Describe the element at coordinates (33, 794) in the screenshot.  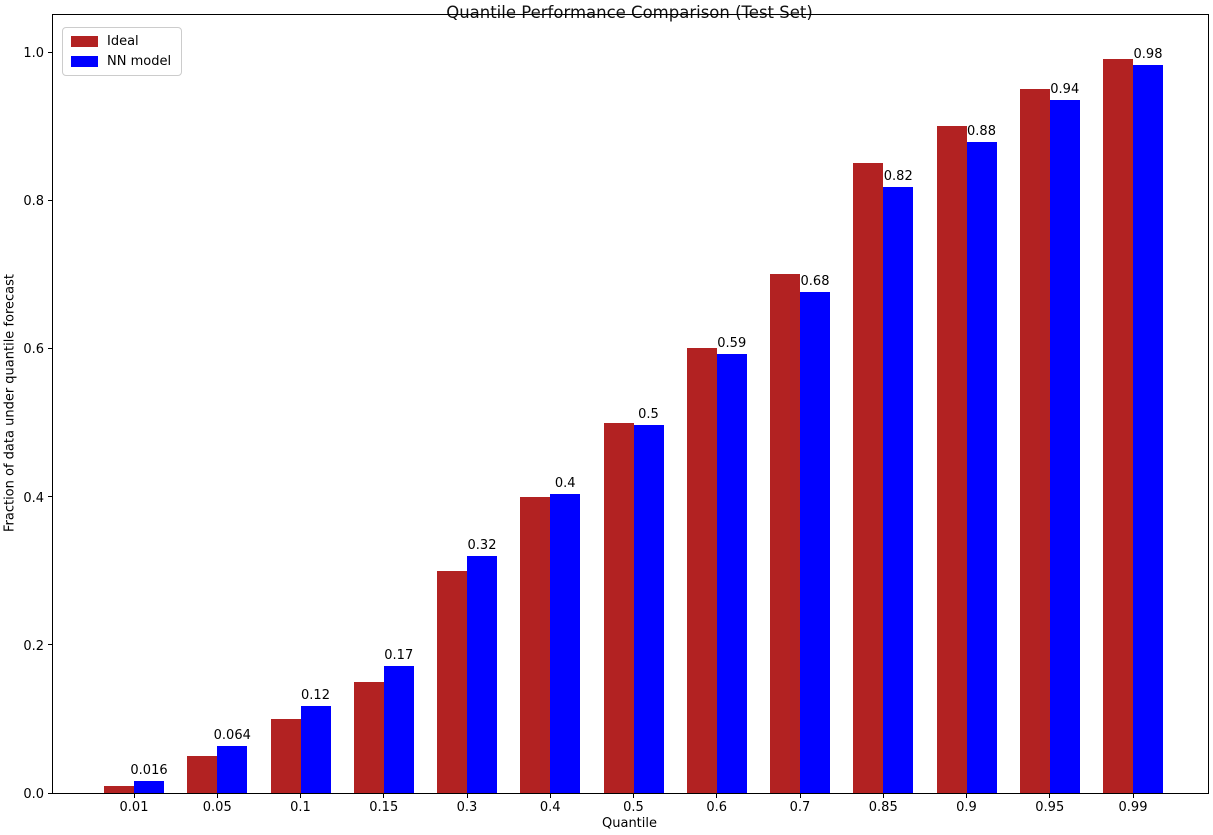
I see `y-tick-label: 0.0` at that location.